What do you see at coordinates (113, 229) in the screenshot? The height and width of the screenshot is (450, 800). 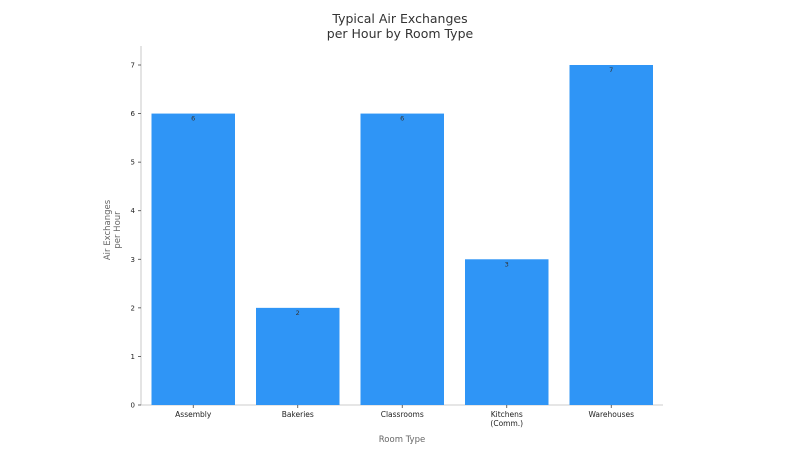 I see `y-axis-title: Air Exchangesper Hour` at bounding box center [113, 229].